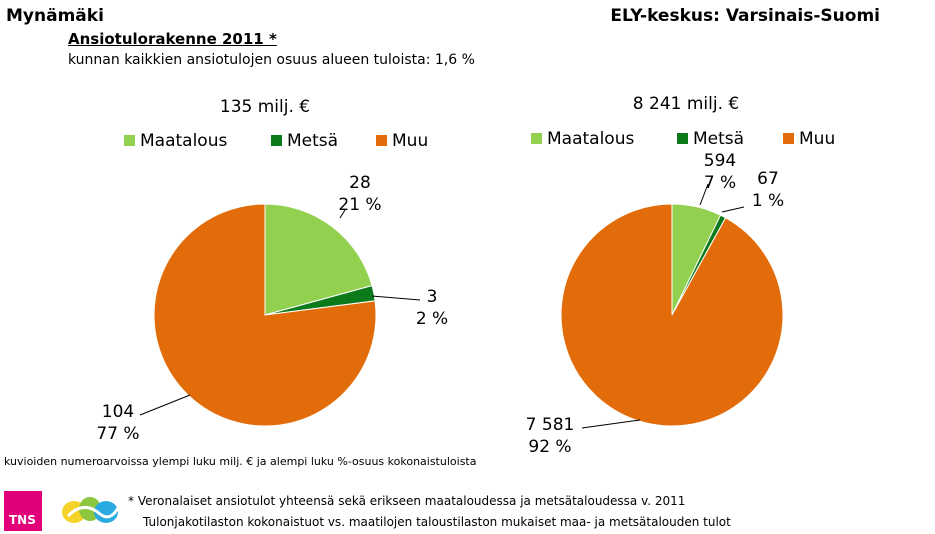  Describe the element at coordinates (22, 520) in the screenshot. I see `tns-logo-text: TNS` at that location.